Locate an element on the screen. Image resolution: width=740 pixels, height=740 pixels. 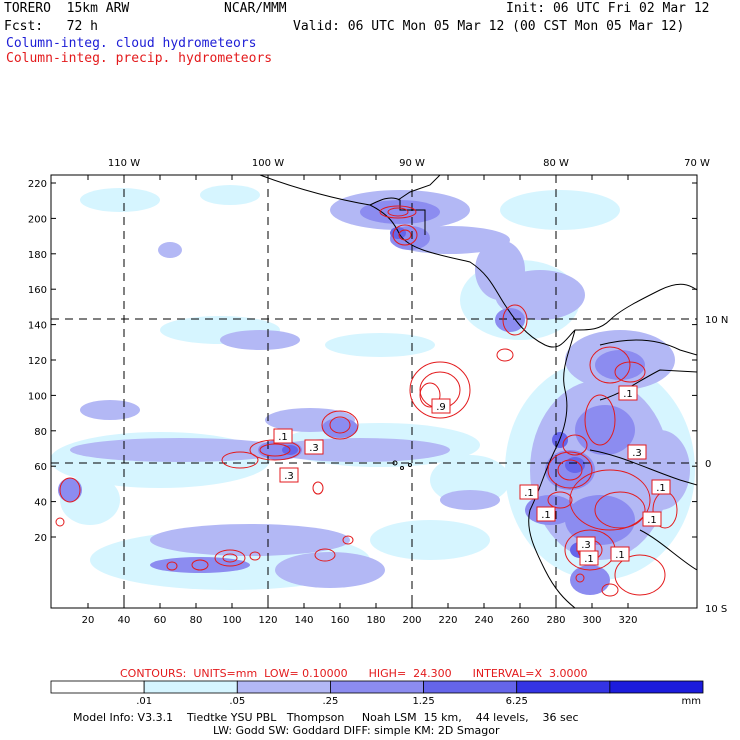
contour-labels: .1 .3 .3 .9 .1 .3 .1 .1 .1 .1 .1 .1 .3 is located at coordinates (472, 475).